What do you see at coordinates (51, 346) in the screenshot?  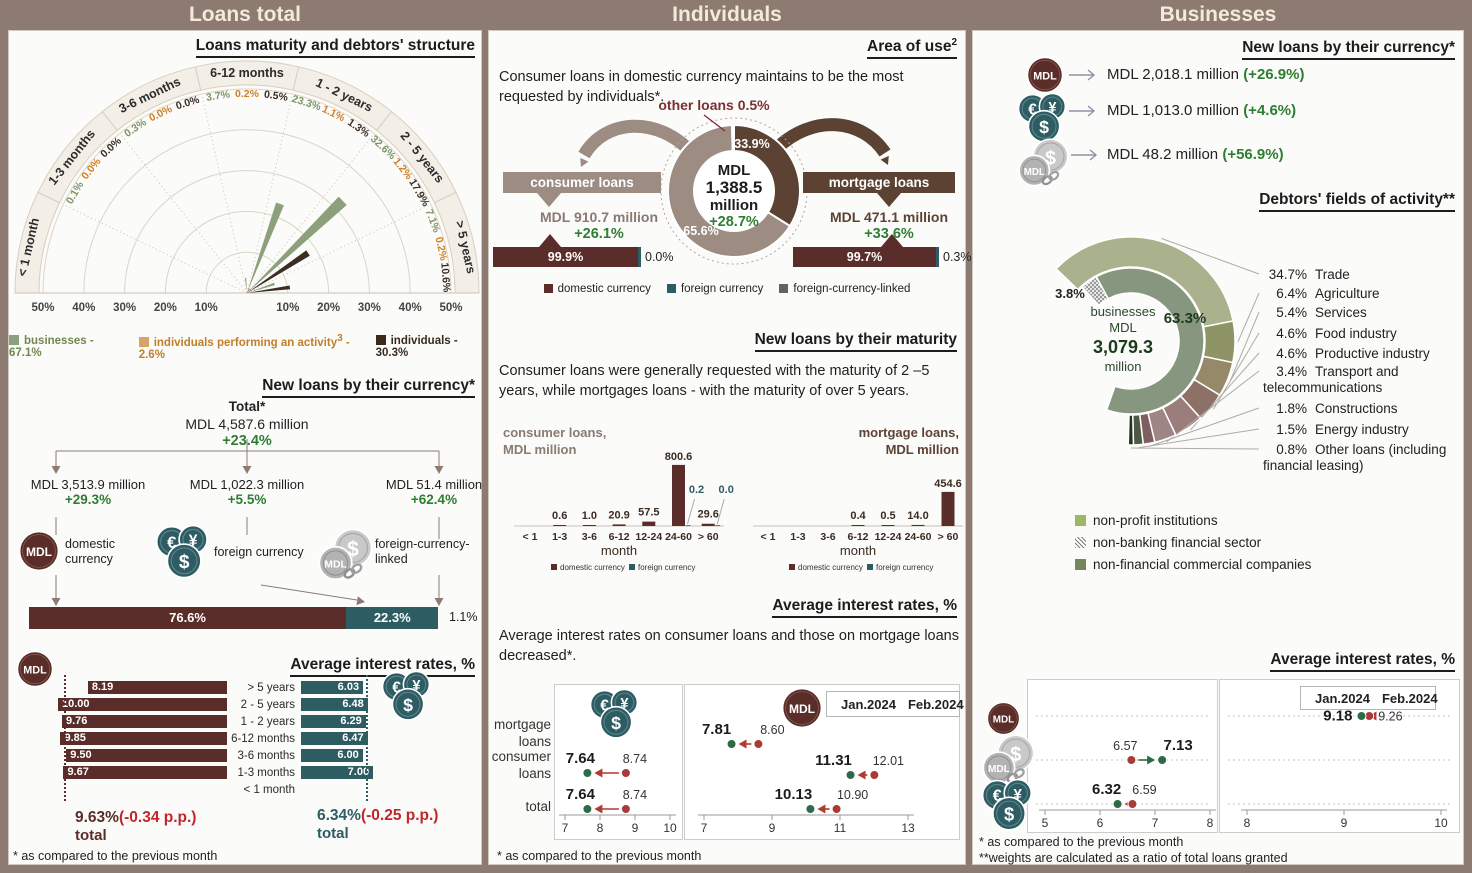 I see `legend-businesses: businesses - 67.1%` at bounding box center [51, 346].